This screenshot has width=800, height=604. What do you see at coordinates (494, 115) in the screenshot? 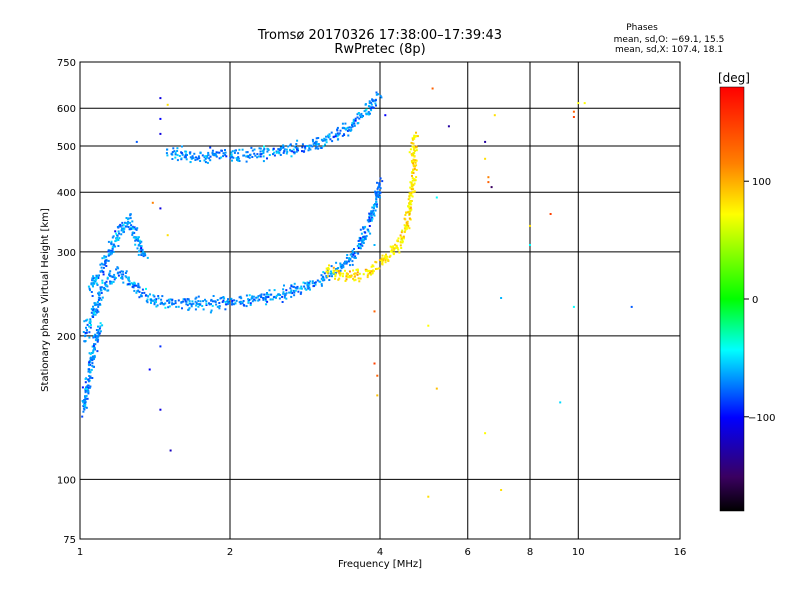
I see `outlier-echo` at bounding box center [494, 115].